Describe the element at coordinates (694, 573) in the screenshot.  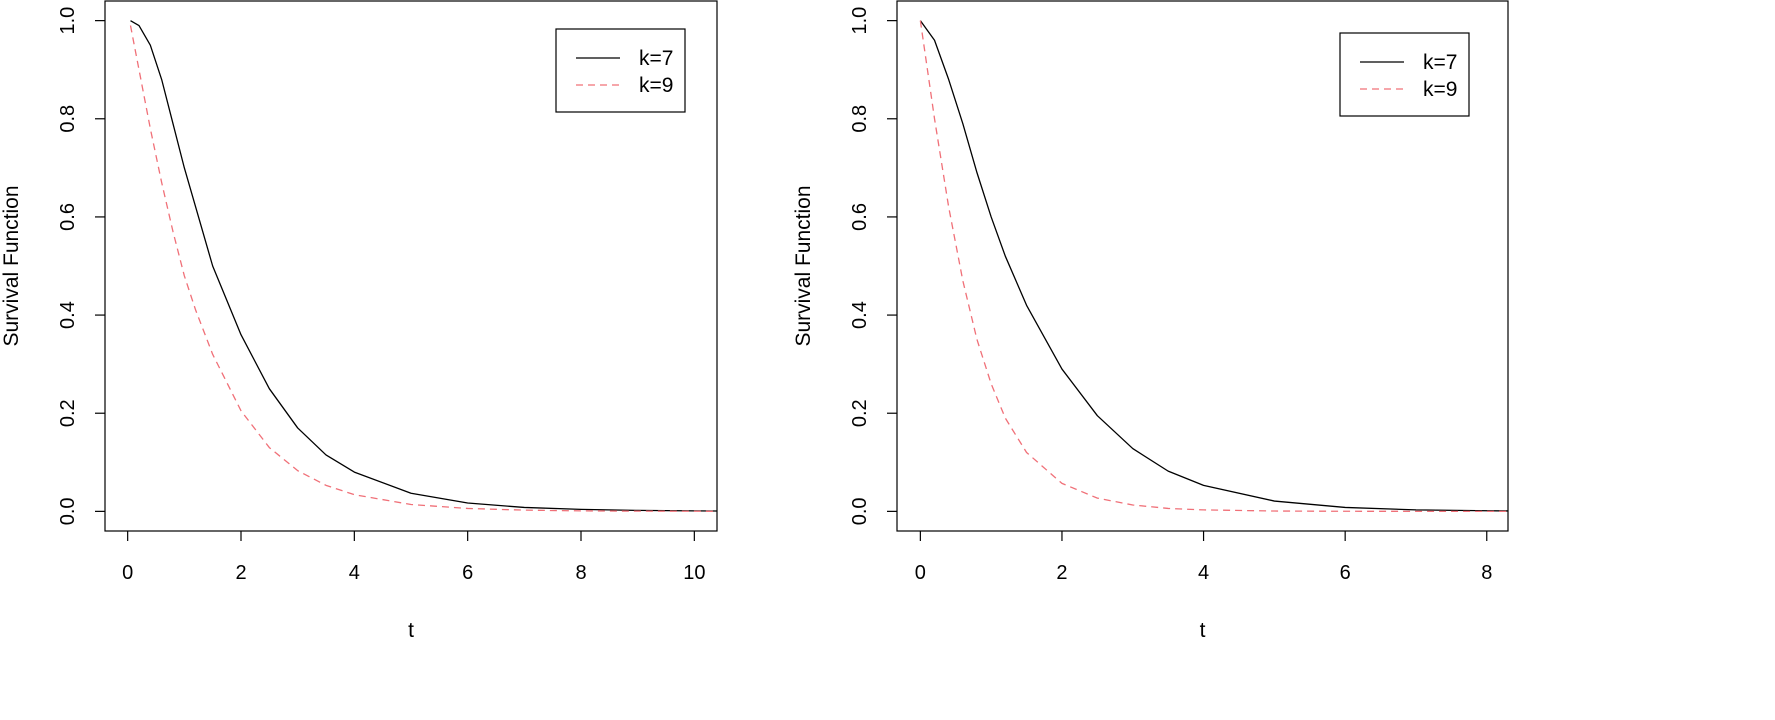
I see `x-tick-label: 10` at that location.